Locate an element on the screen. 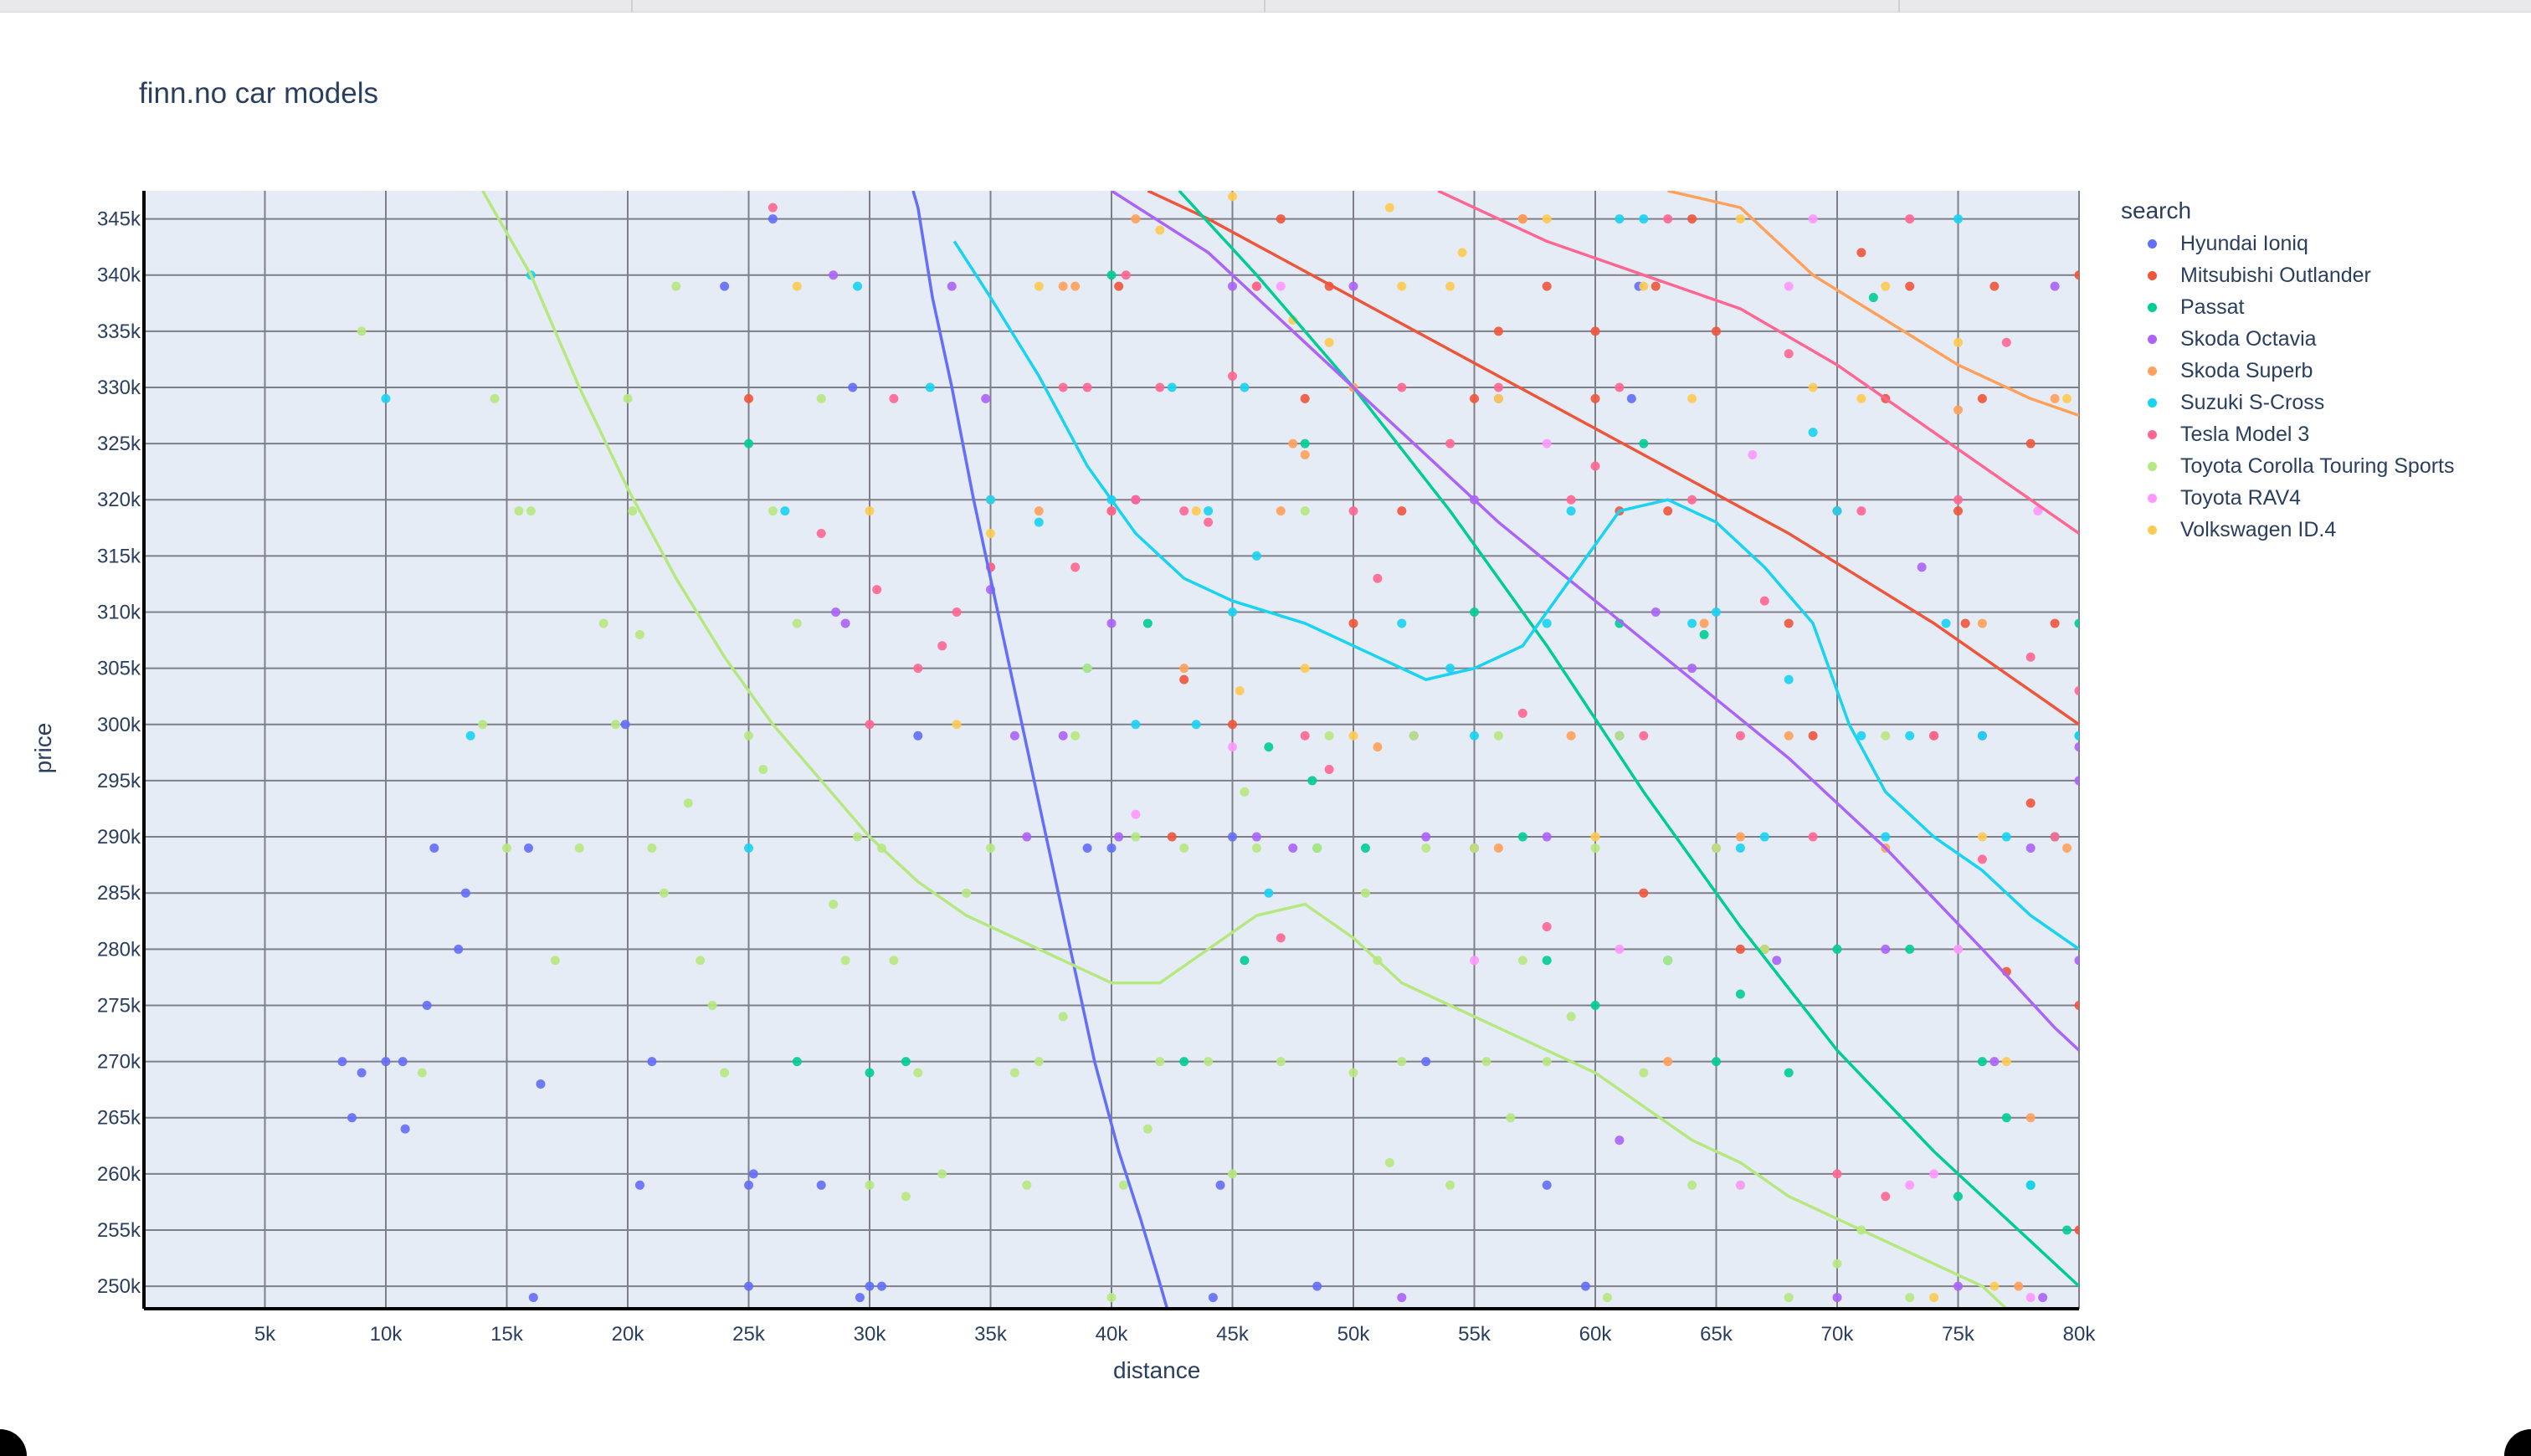 The height and width of the screenshot is (1456, 2531). legend-item: Mitsubishi Outlander is located at coordinates (2288, 275).